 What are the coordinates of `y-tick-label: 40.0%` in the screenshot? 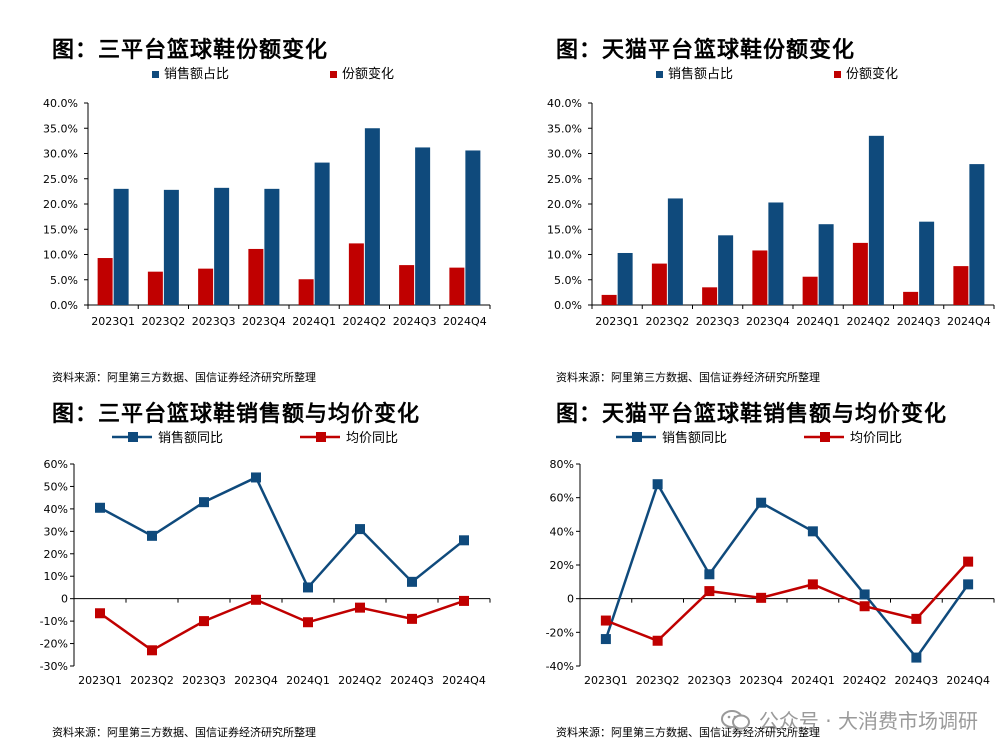 It's located at (60, 103).